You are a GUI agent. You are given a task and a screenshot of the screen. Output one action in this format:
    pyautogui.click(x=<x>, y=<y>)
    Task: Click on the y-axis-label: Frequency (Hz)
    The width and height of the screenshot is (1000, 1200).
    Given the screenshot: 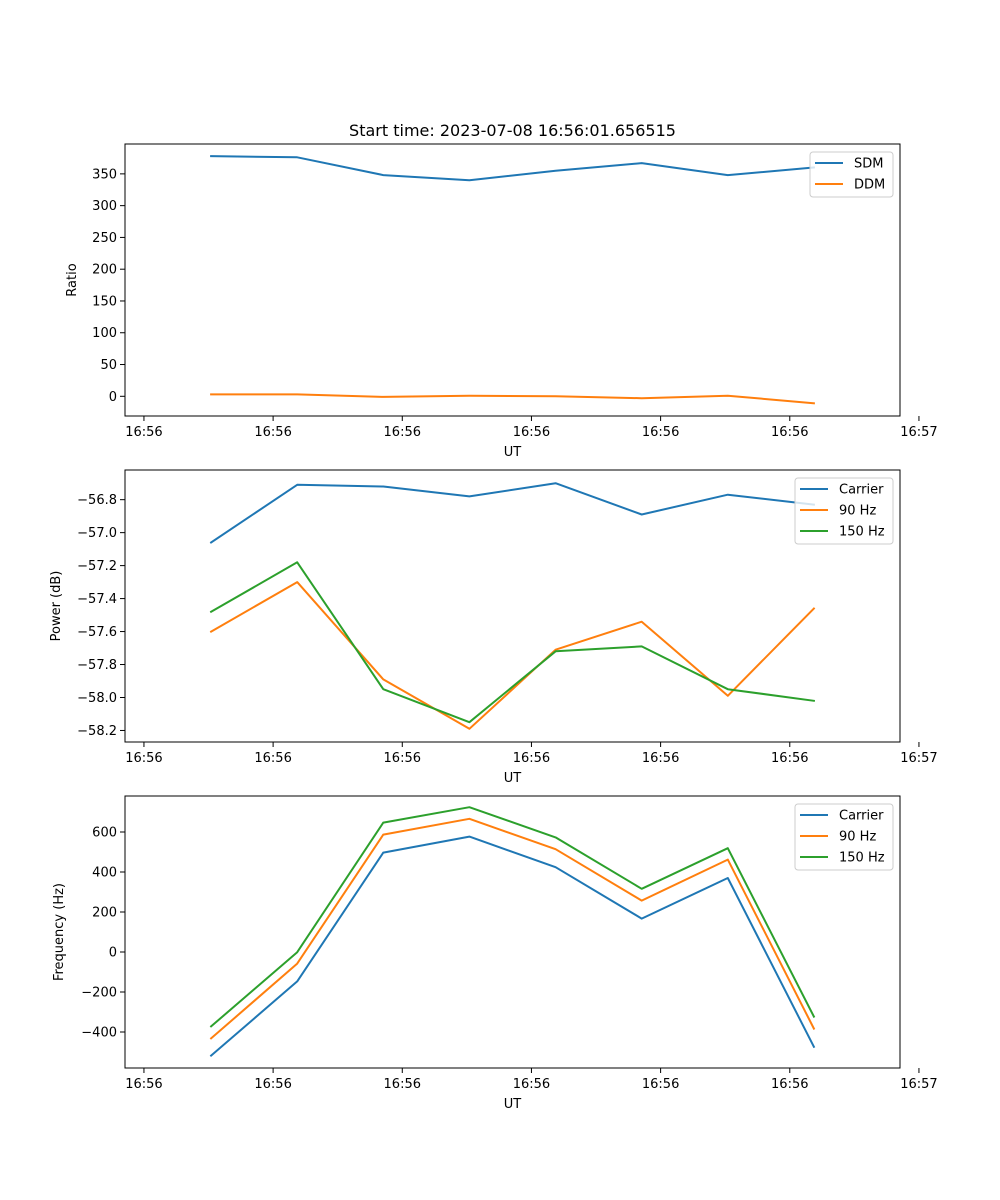 What is the action you would take?
    pyautogui.click(x=59, y=932)
    